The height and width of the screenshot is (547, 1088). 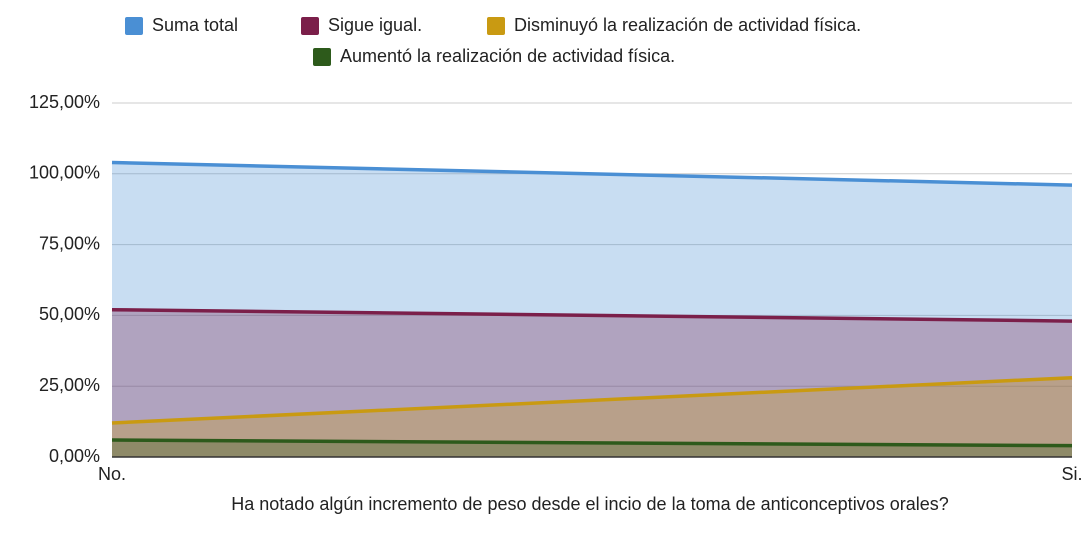 What do you see at coordinates (195, 25) in the screenshot?
I see `legend-label: Suma total` at bounding box center [195, 25].